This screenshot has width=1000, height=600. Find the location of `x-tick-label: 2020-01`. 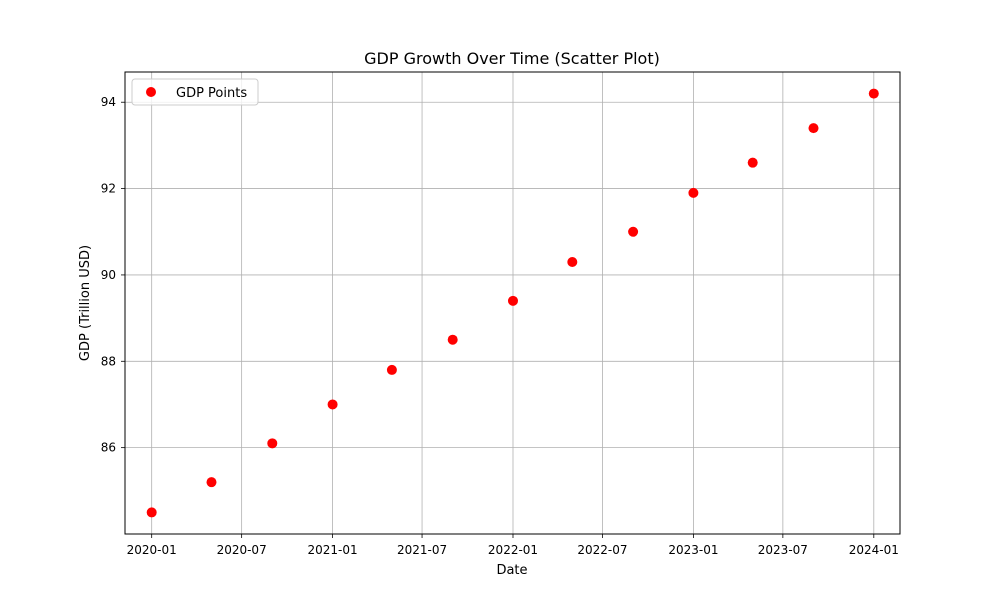

x-tick-label: 2020-01 is located at coordinates (152, 550).